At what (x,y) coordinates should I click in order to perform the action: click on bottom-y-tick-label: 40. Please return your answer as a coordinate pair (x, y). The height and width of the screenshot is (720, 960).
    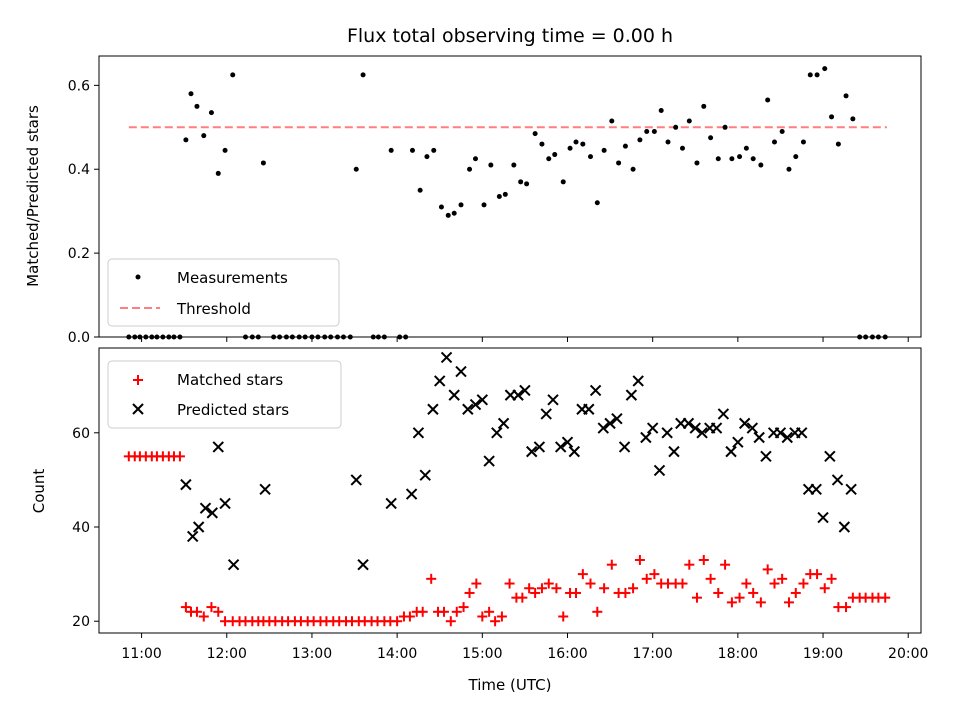
    Looking at the image, I should click on (81, 528).